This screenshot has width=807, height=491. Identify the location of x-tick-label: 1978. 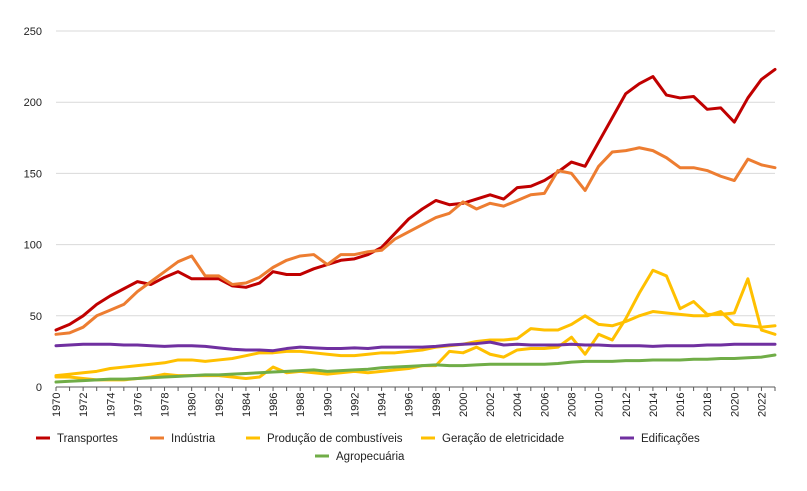
(166, 405).